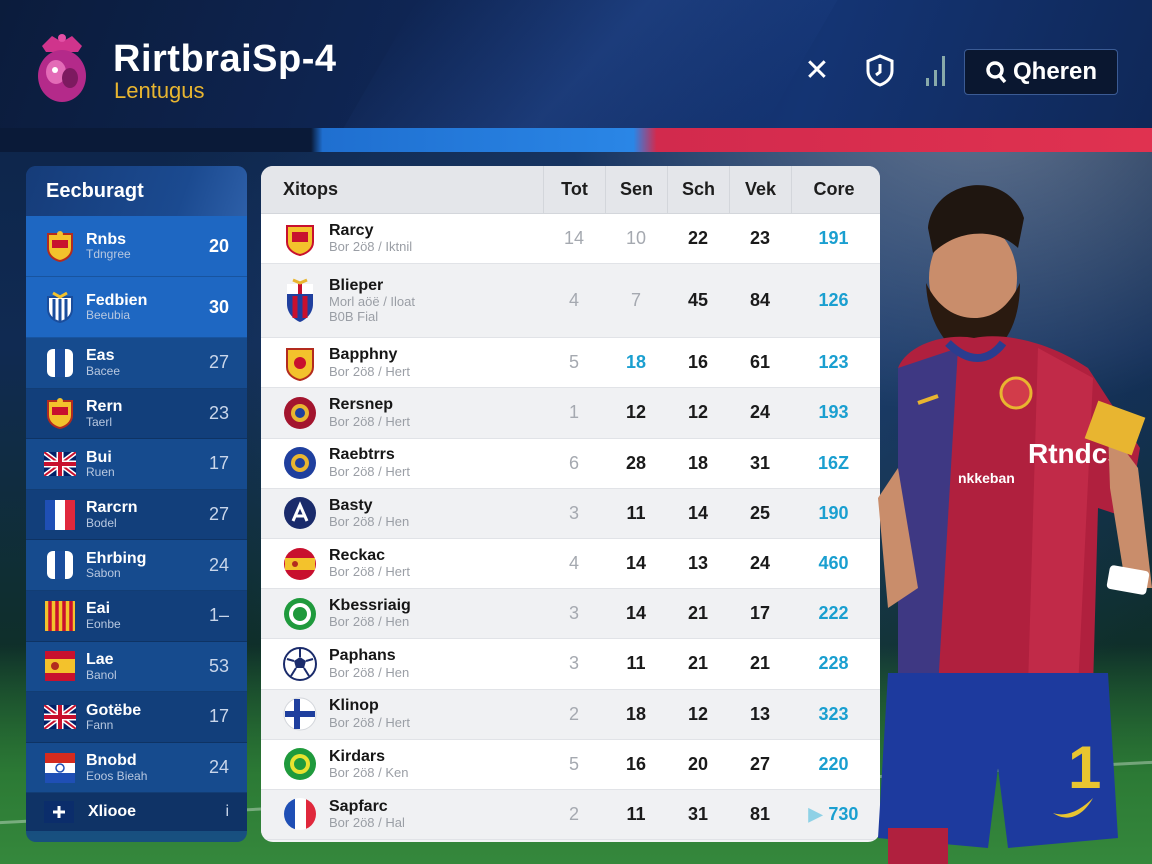 The height and width of the screenshot is (864, 1152). I want to click on sidebar-item-text: Eai Eonbe, so click(143, 615).